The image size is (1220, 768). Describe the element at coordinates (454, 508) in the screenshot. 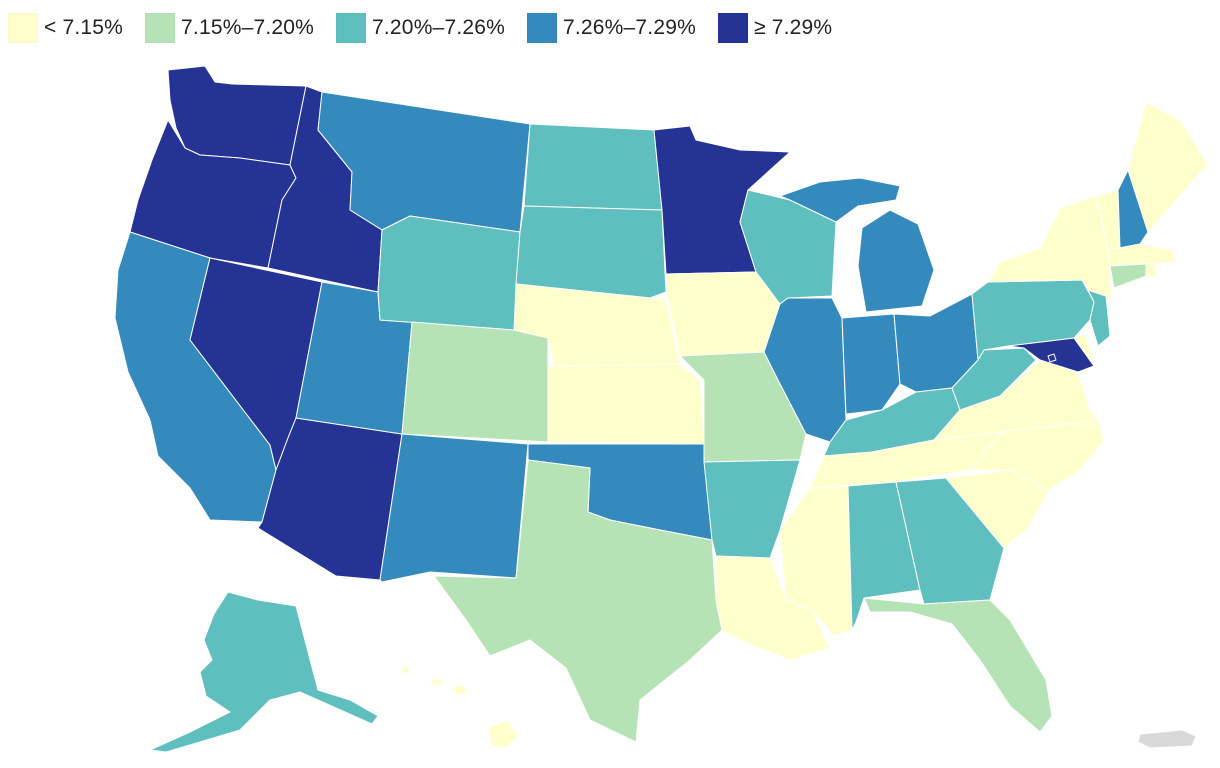

I see `state-new-mexico` at that location.